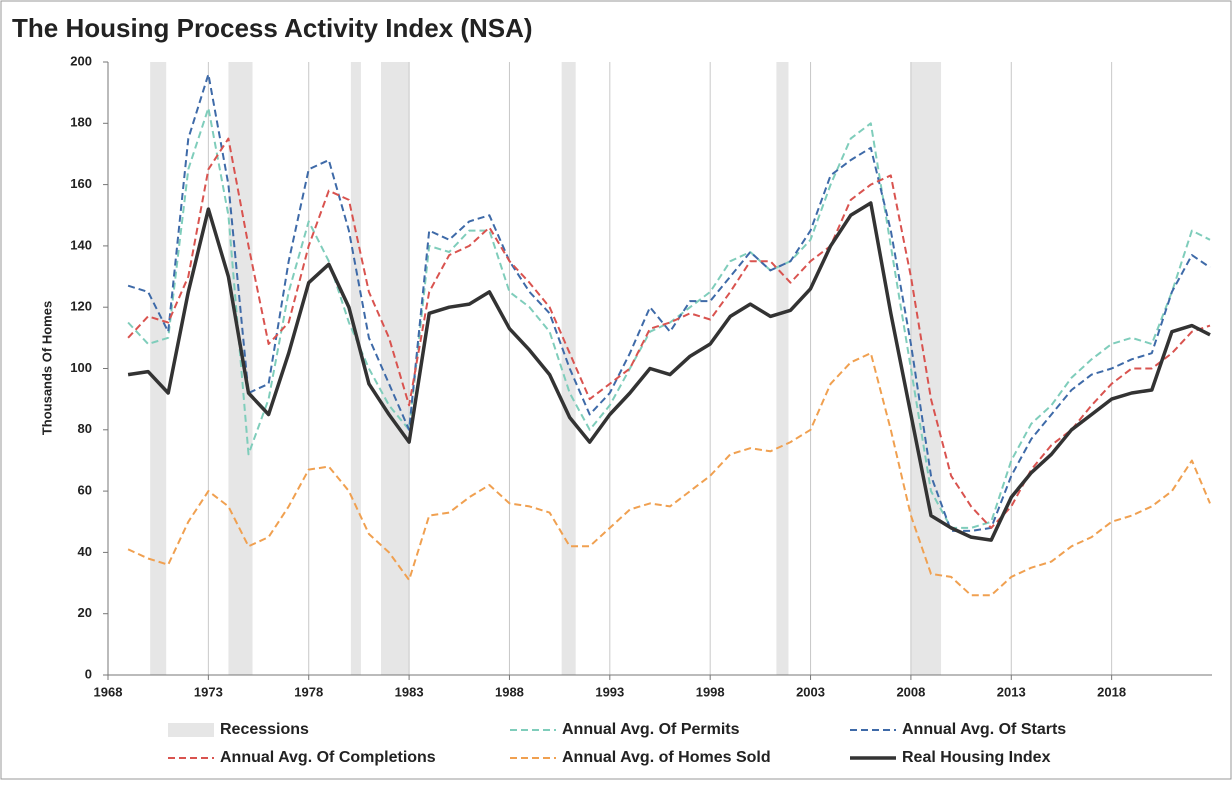 The width and height of the screenshot is (1232, 785). Describe the element at coordinates (85, 612) in the screenshot. I see `y-tick-label: 20` at that location.